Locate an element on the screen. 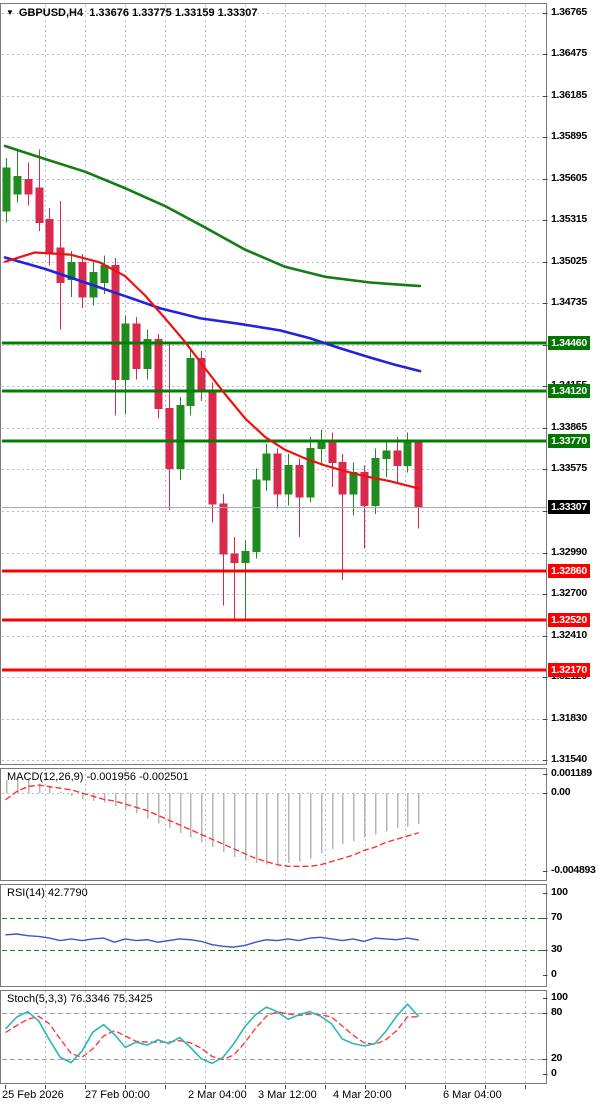 The width and height of the screenshot is (600, 1107). rsi-tick-label: 30 is located at coordinates (557, 949).